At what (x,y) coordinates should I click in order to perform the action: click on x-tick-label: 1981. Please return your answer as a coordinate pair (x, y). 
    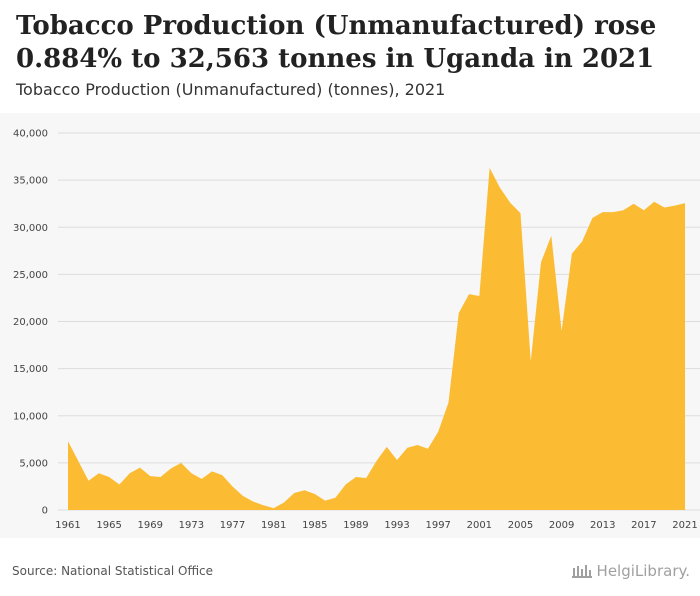
    Looking at the image, I should click on (273, 525).